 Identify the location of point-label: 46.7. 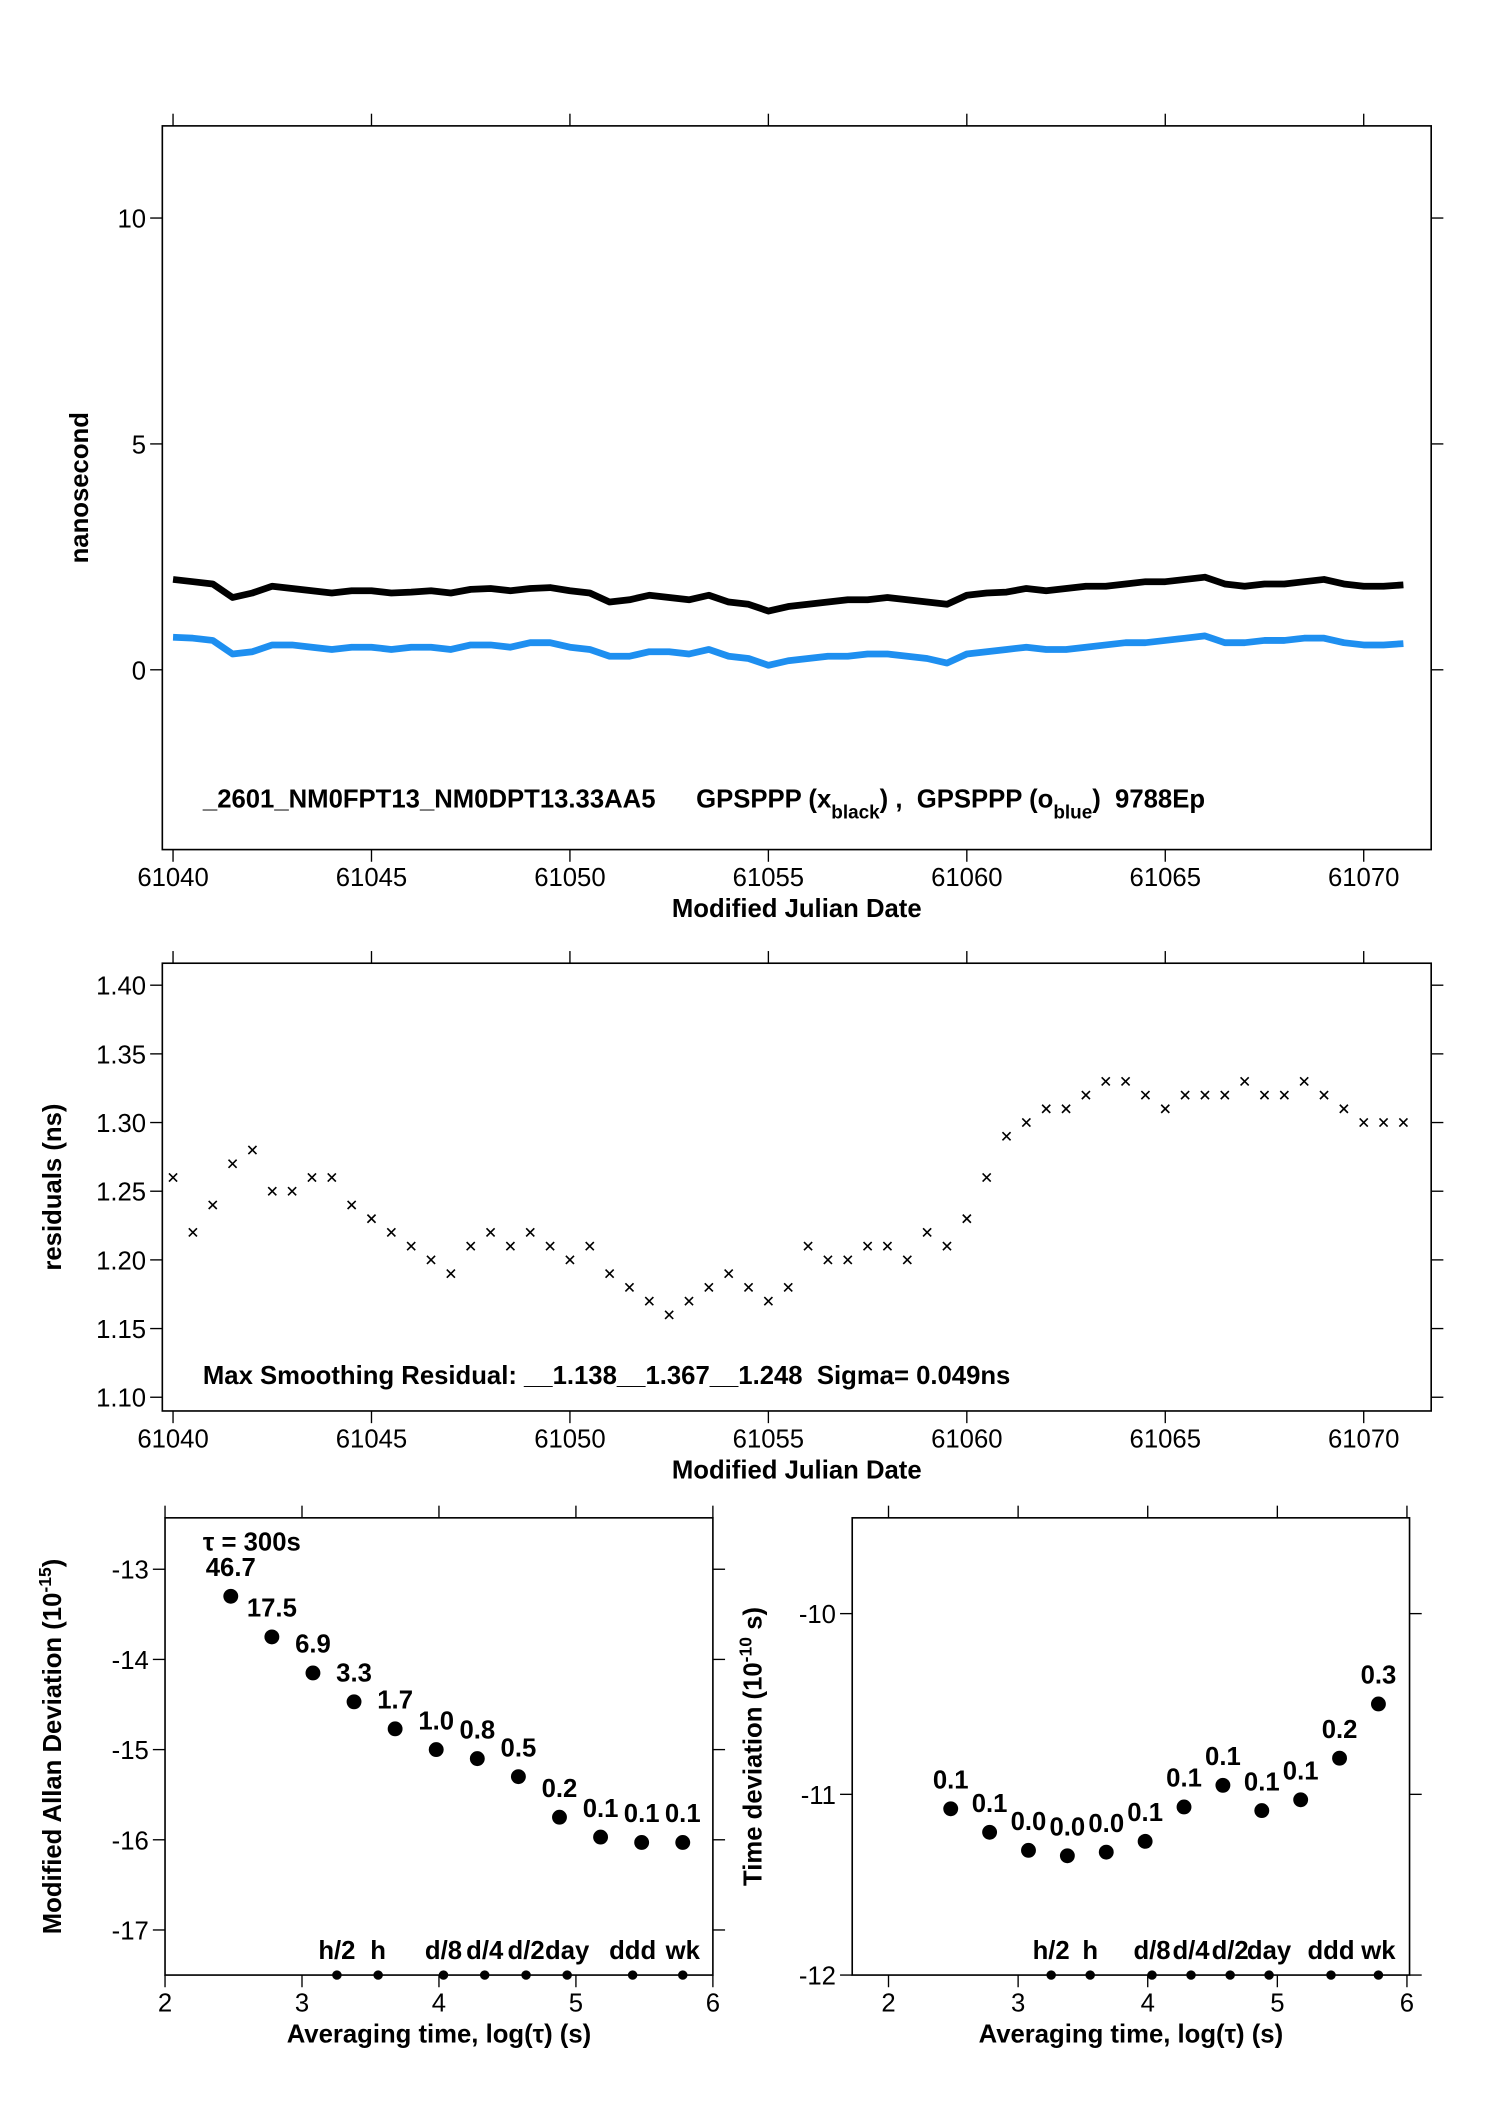
(231, 1568).